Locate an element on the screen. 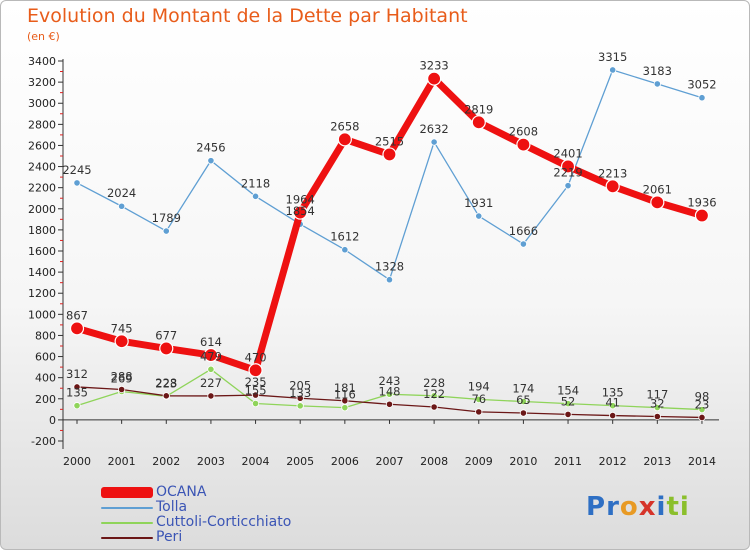  legend-label: Tolla is located at coordinates (172, 507).